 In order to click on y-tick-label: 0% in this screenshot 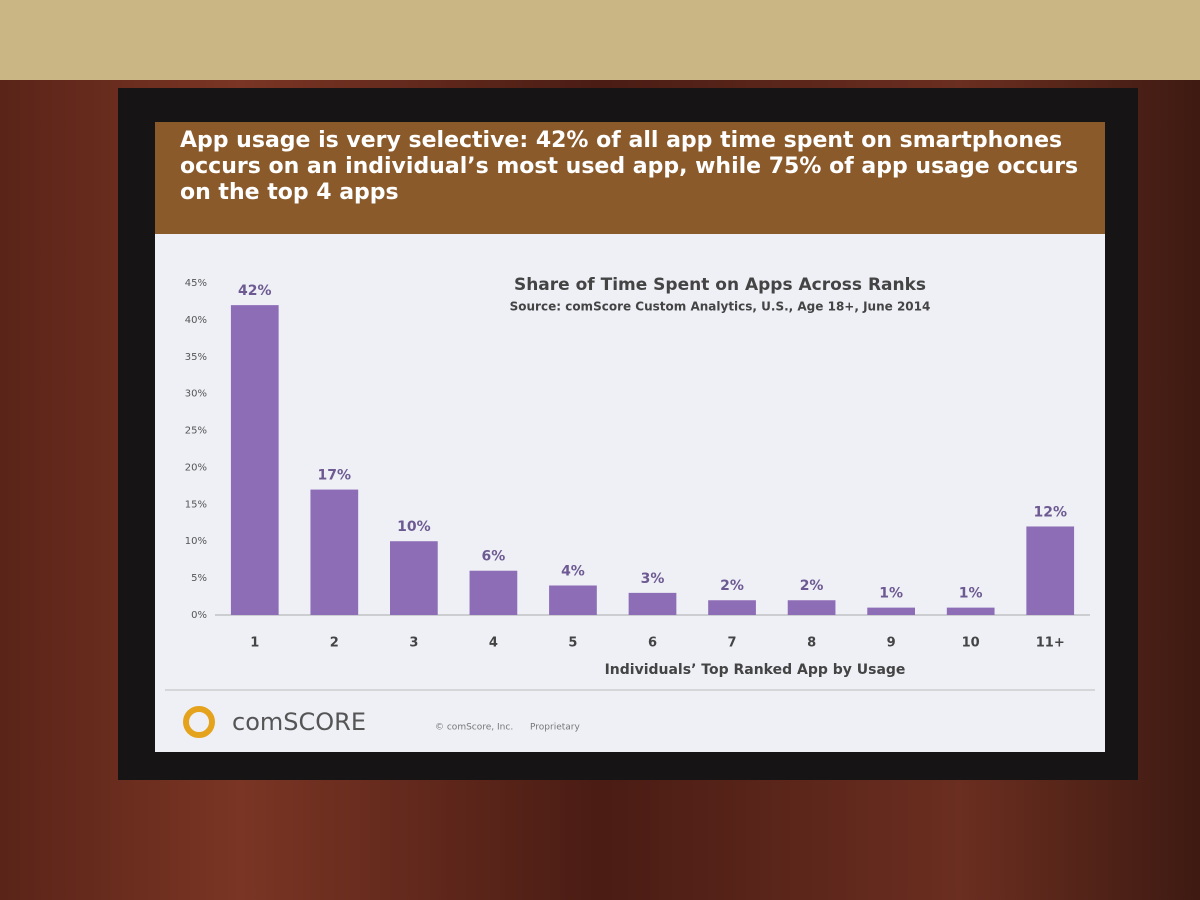, I will do `click(199, 615)`.